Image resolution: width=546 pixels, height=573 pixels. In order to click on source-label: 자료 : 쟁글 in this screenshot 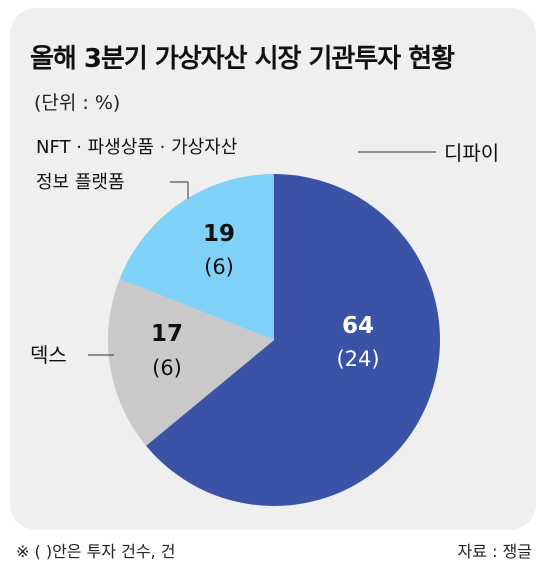, I will do `click(494, 551)`.